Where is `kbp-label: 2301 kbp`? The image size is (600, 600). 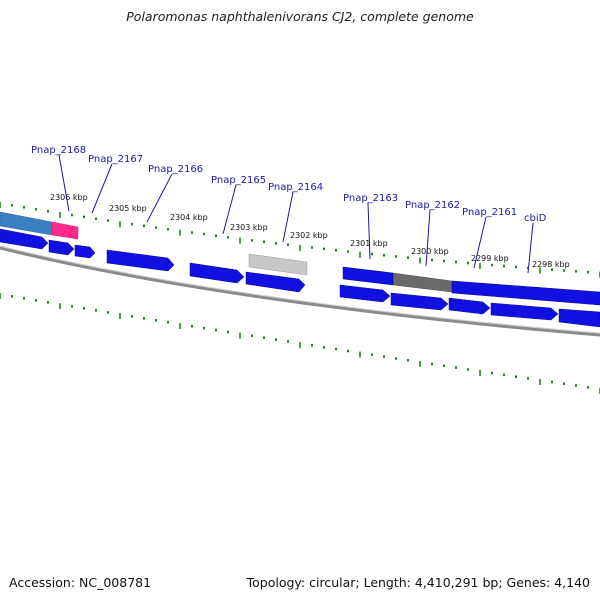
kbp-label: 2301 kbp is located at coordinates (369, 243).